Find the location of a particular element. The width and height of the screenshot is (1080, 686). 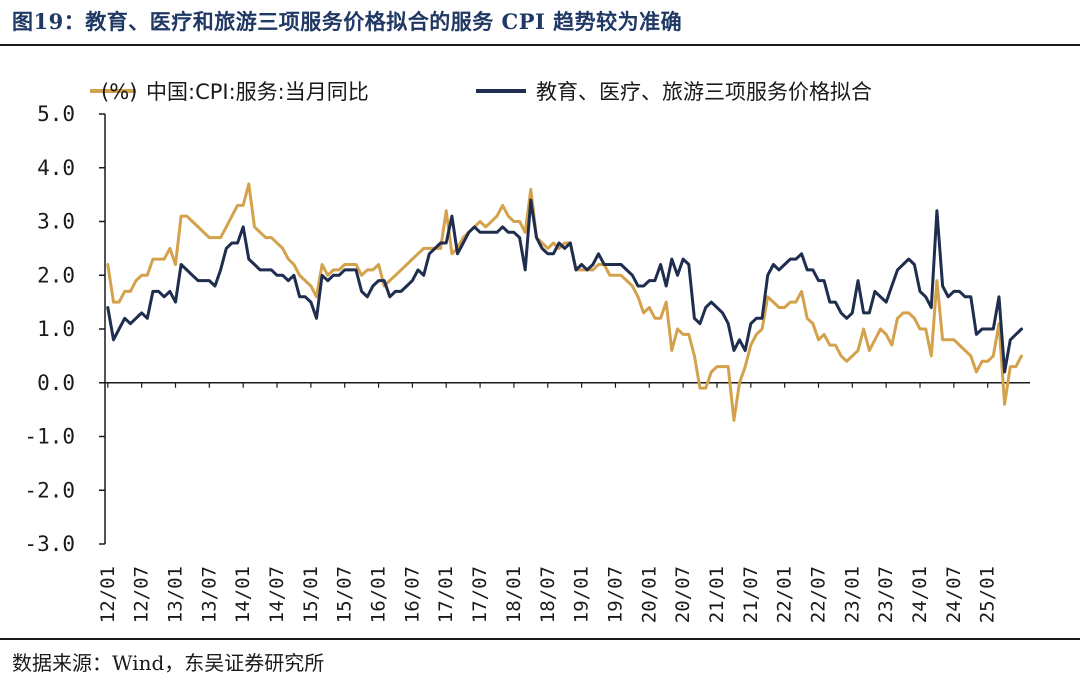

figure-title: 图19：教育、医疗和旅游三项服务价格拟合的服务 CPI 趋势较为准确 is located at coordinates (347, 21).